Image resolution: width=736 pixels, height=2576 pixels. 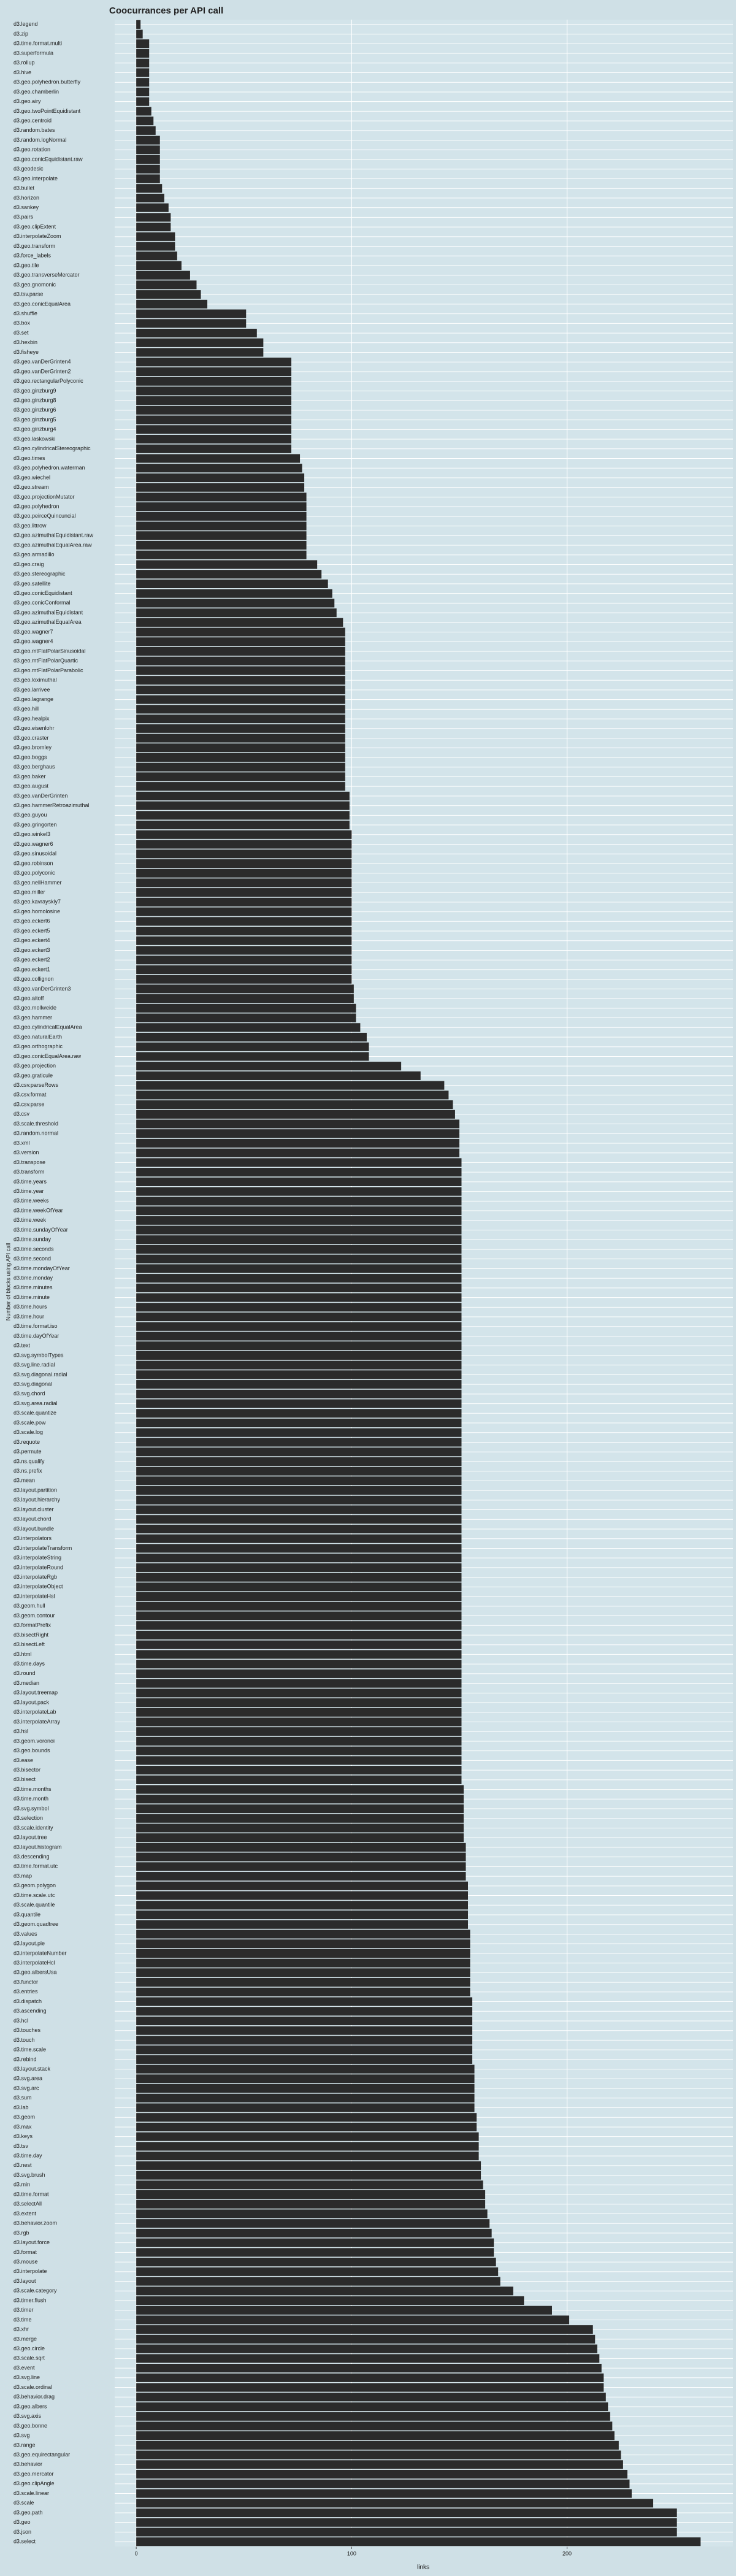 I want to click on y-tick-label: d3.geo.path, so click(x=28, y=2512).